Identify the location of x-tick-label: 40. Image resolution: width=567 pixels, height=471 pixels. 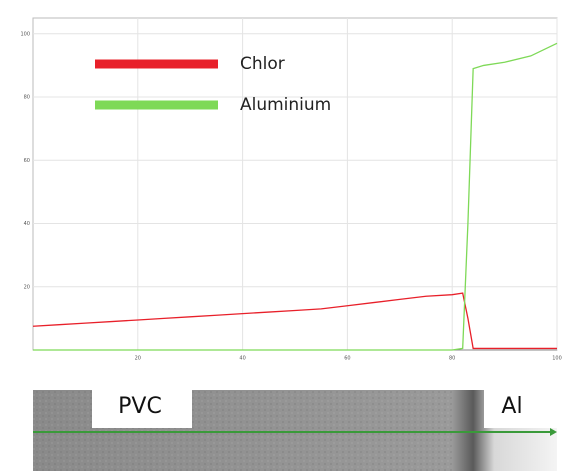
(242, 359).